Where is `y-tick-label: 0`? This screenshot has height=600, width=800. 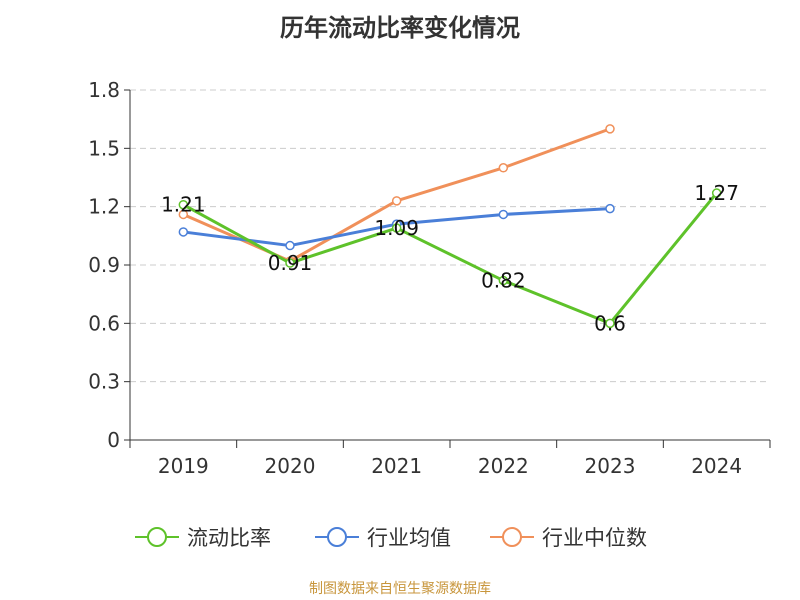 y-tick-label: 0 is located at coordinates (113, 440).